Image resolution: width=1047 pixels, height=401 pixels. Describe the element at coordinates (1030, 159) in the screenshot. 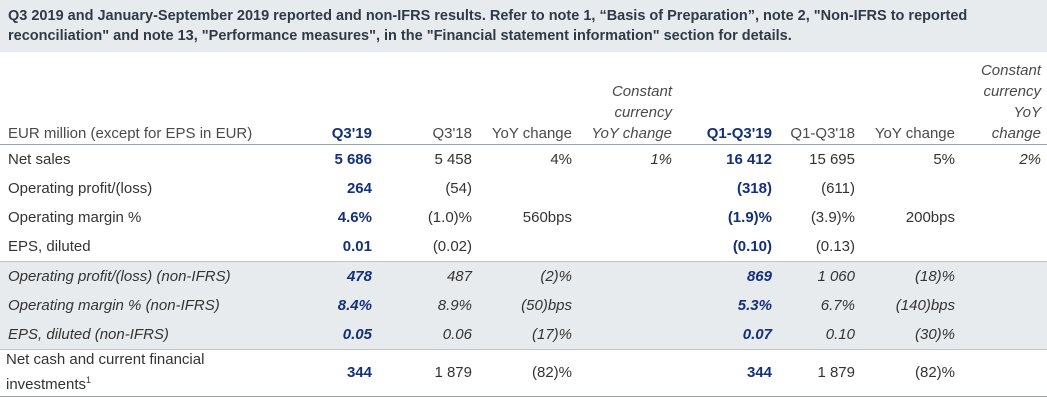

I see `cell-cc-ytd: 2%` at that location.